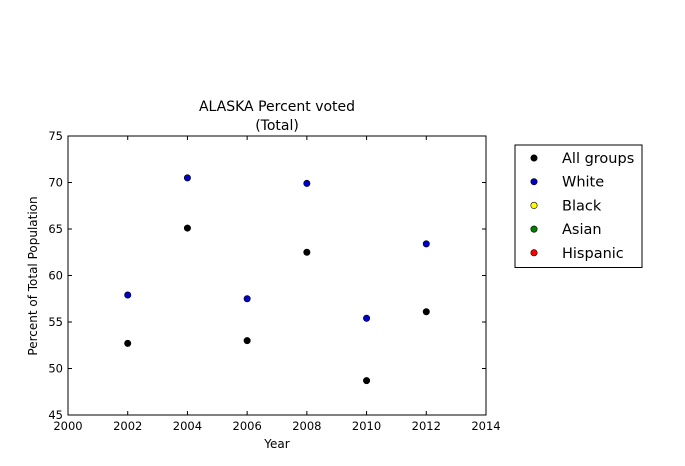 The image size is (685, 466). I want to click on x-tick-label: 2002, so click(127, 426).